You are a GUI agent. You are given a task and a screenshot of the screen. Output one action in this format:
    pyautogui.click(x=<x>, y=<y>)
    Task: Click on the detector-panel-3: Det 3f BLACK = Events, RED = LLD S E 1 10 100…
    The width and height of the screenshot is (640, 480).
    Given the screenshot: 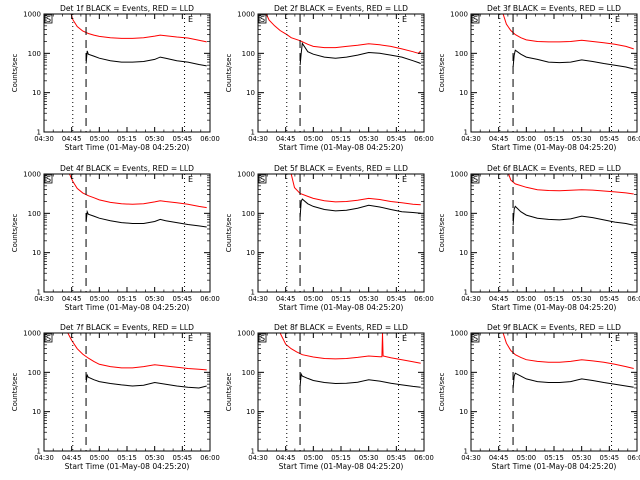 What is the action you would take?
    pyautogui.click(x=539, y=78)
    